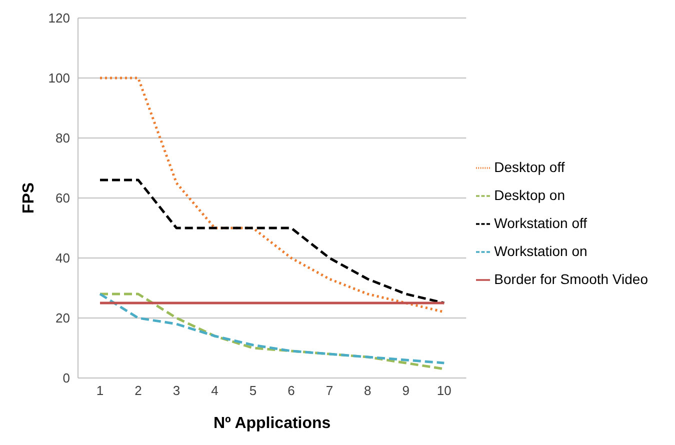 The height and width of the screenshot is (445, 675). What do you see at coordinates (571, 279) in the screenshot?
I see `legend-label: Border for Smooth Video` at bounding box center [571, 279].